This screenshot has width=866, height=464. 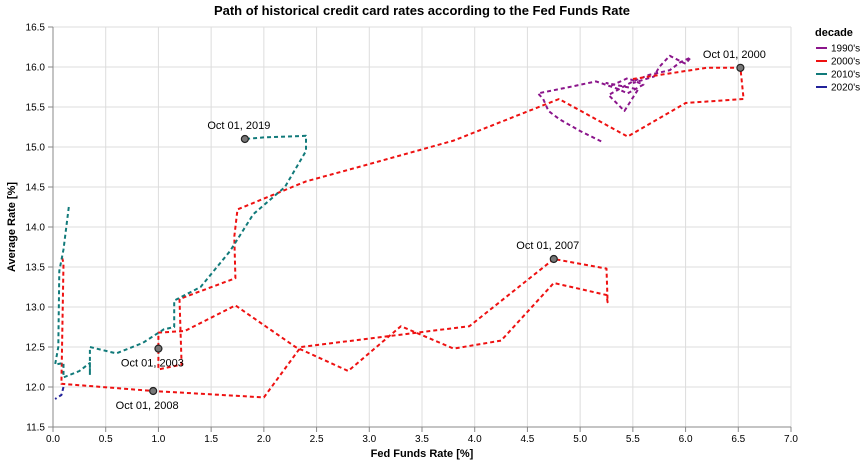 I want to click on y-tick-label: 13.0, so click(x=36, y=308).